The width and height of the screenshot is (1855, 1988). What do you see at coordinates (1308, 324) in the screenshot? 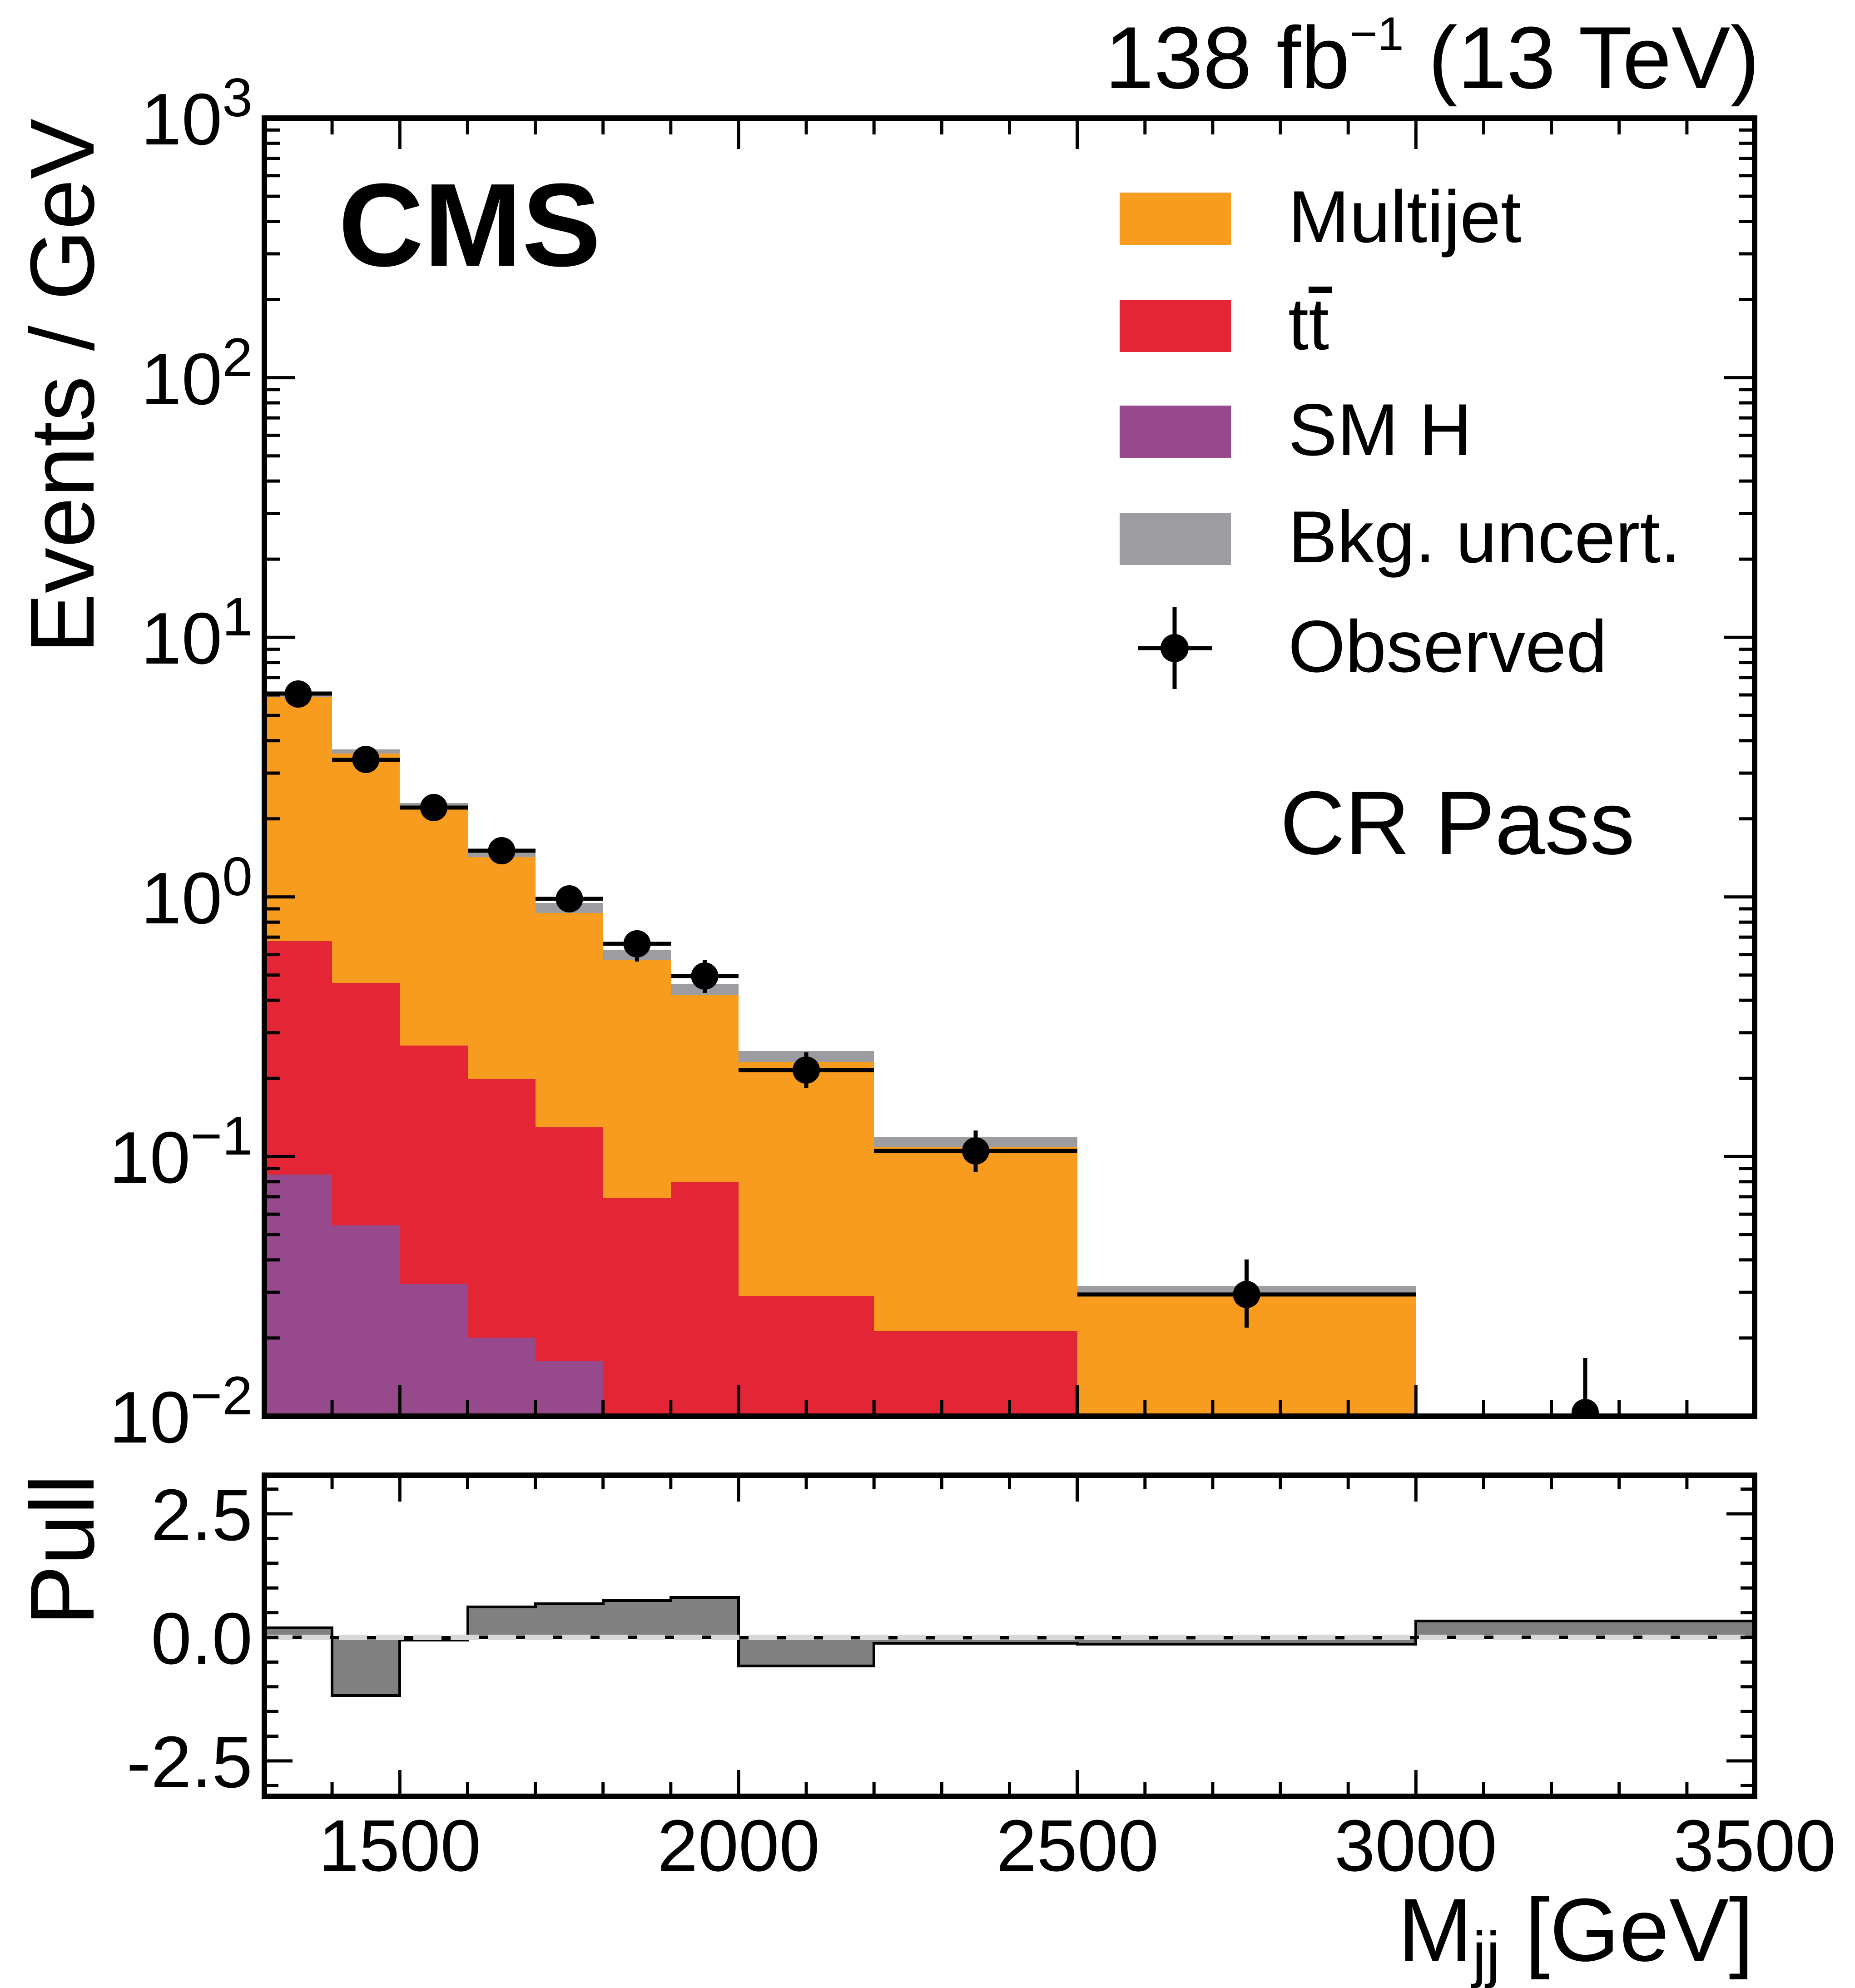
I see `svg-text: tt` at bounding box center [1308, 324].